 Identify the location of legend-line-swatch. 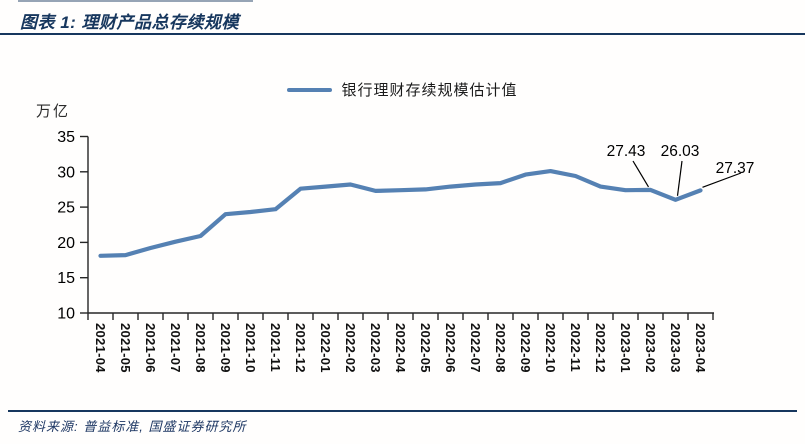
(310, 89).